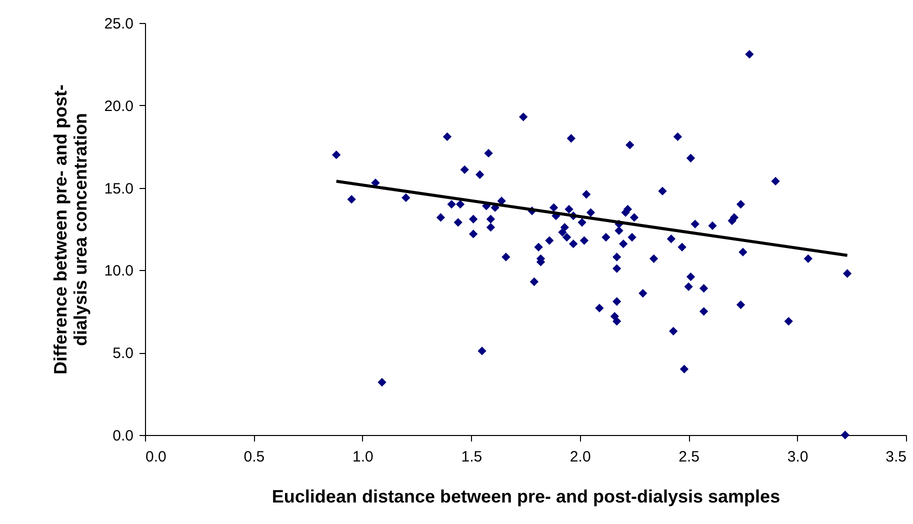  Describe the element at coordinates (526, 496) in the screenshot. I see `x-axis-title: Euclidean distance between pre- and post-dialysis samples` at that location.